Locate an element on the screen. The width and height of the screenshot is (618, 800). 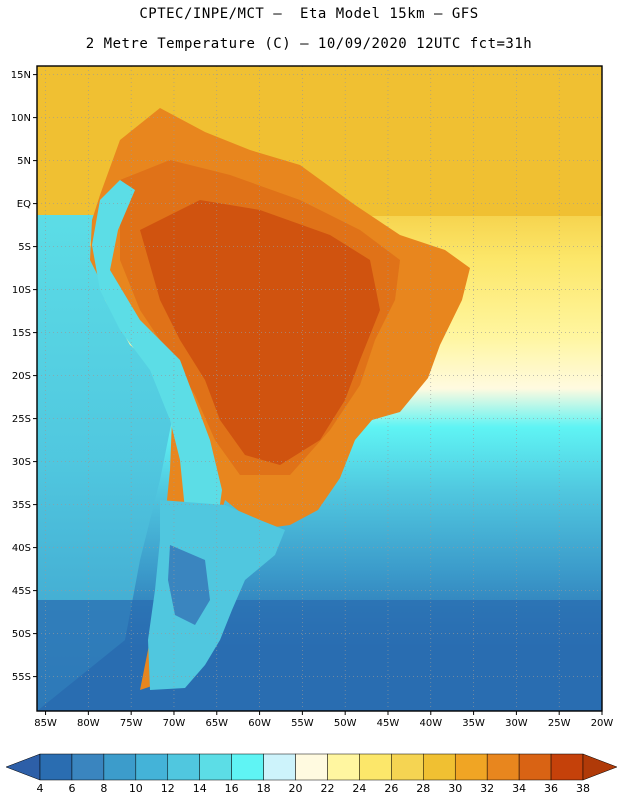
patagonia-cold-core is located at coordinates (189, 585).